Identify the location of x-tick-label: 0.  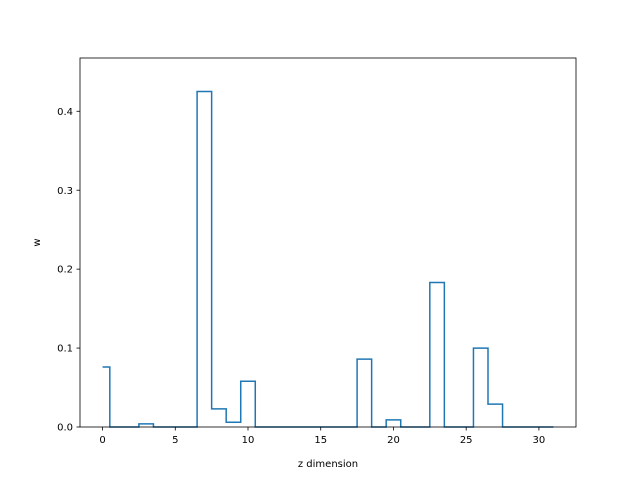
(102, 440).